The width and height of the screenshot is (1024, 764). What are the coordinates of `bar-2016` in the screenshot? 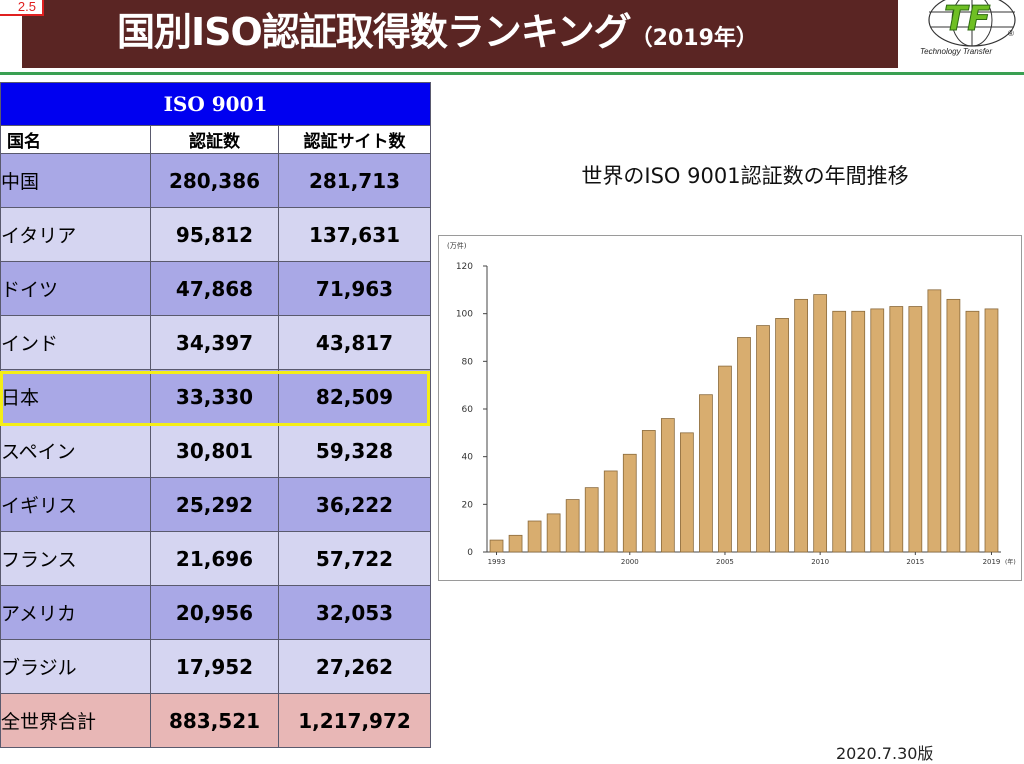 It's located at (934, 421).